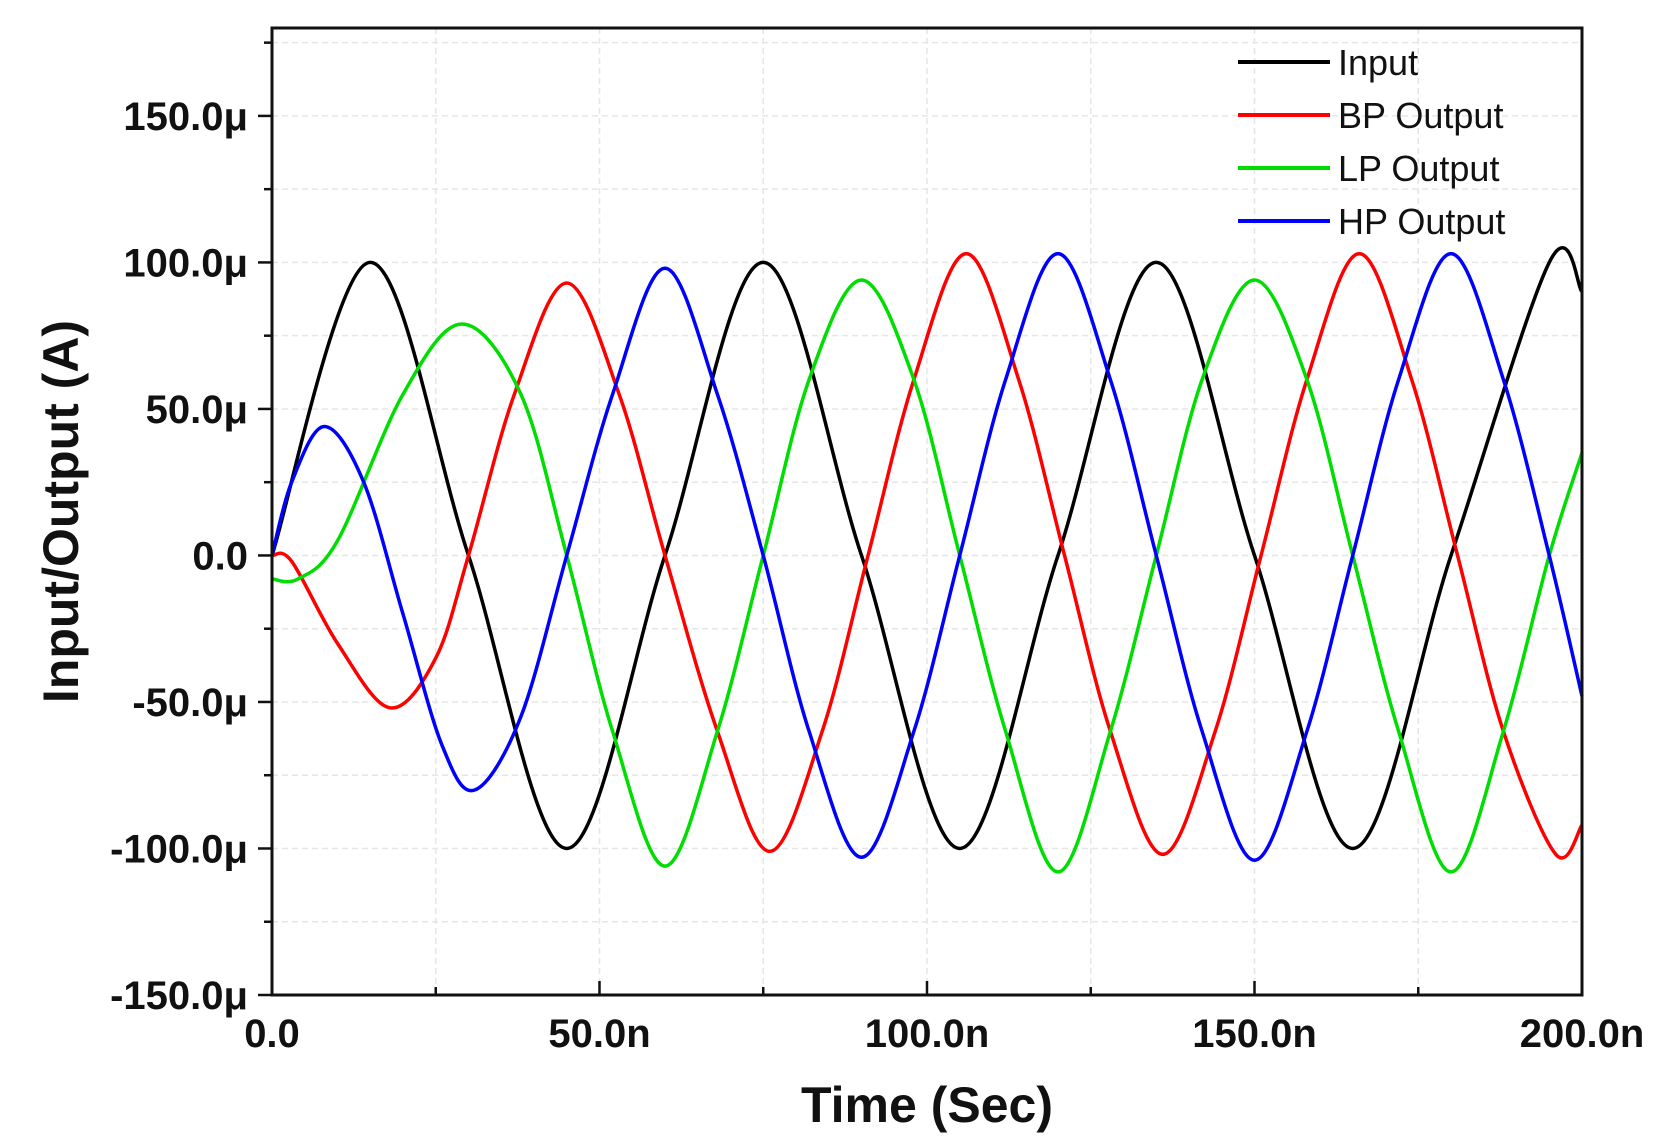 The height and width of the screenshot is (1146, 1666). Describe the element at coordinates (1371, 142) in the screenshot. I see `legend: Input BP Output LP Output HP Output` at that location.